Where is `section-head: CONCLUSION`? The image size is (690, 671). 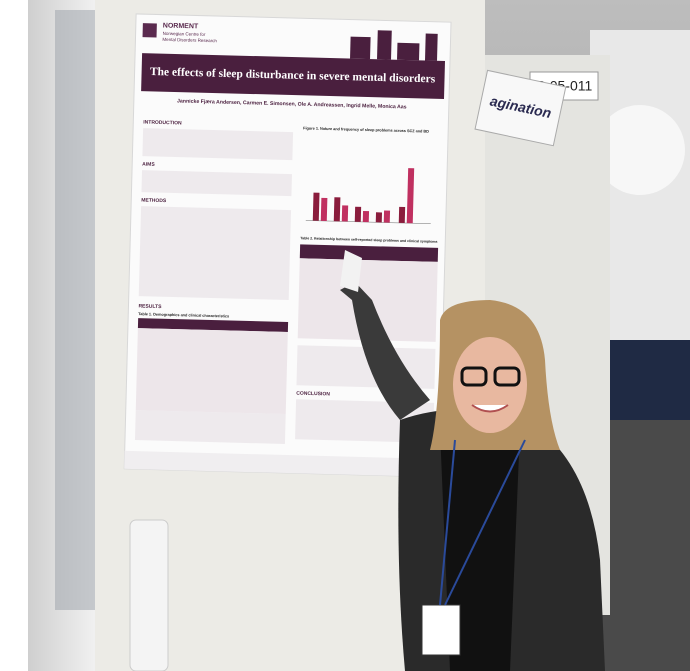 section-head: CONCLUSION is located at coordinates (313, 394).